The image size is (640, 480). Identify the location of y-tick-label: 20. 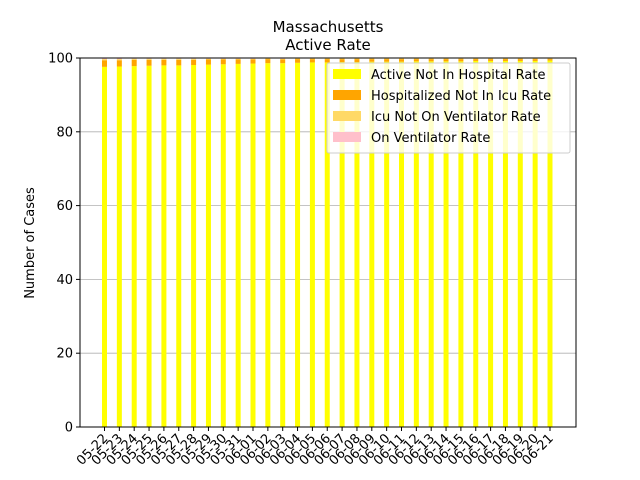
(64, 354).